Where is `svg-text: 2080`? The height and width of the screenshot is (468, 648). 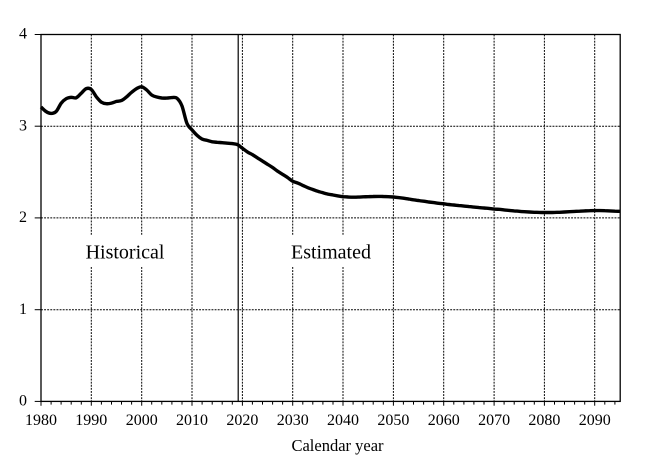
svg-text: 2080 is located at coordinates (544, 420).